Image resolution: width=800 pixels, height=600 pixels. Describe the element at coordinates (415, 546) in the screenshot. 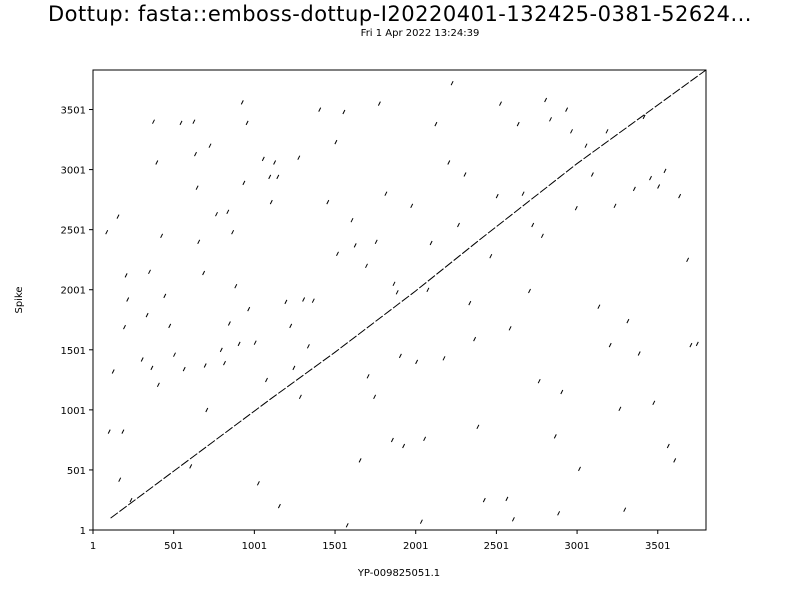

I see `x-tick-label: 2001` at that location.